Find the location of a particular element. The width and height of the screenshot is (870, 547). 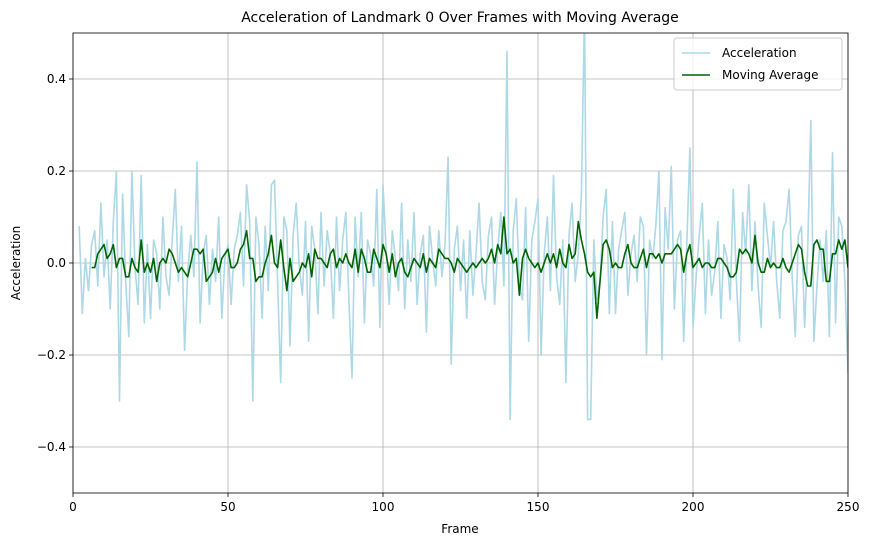

legend-box is located at coordinates (758, 64).